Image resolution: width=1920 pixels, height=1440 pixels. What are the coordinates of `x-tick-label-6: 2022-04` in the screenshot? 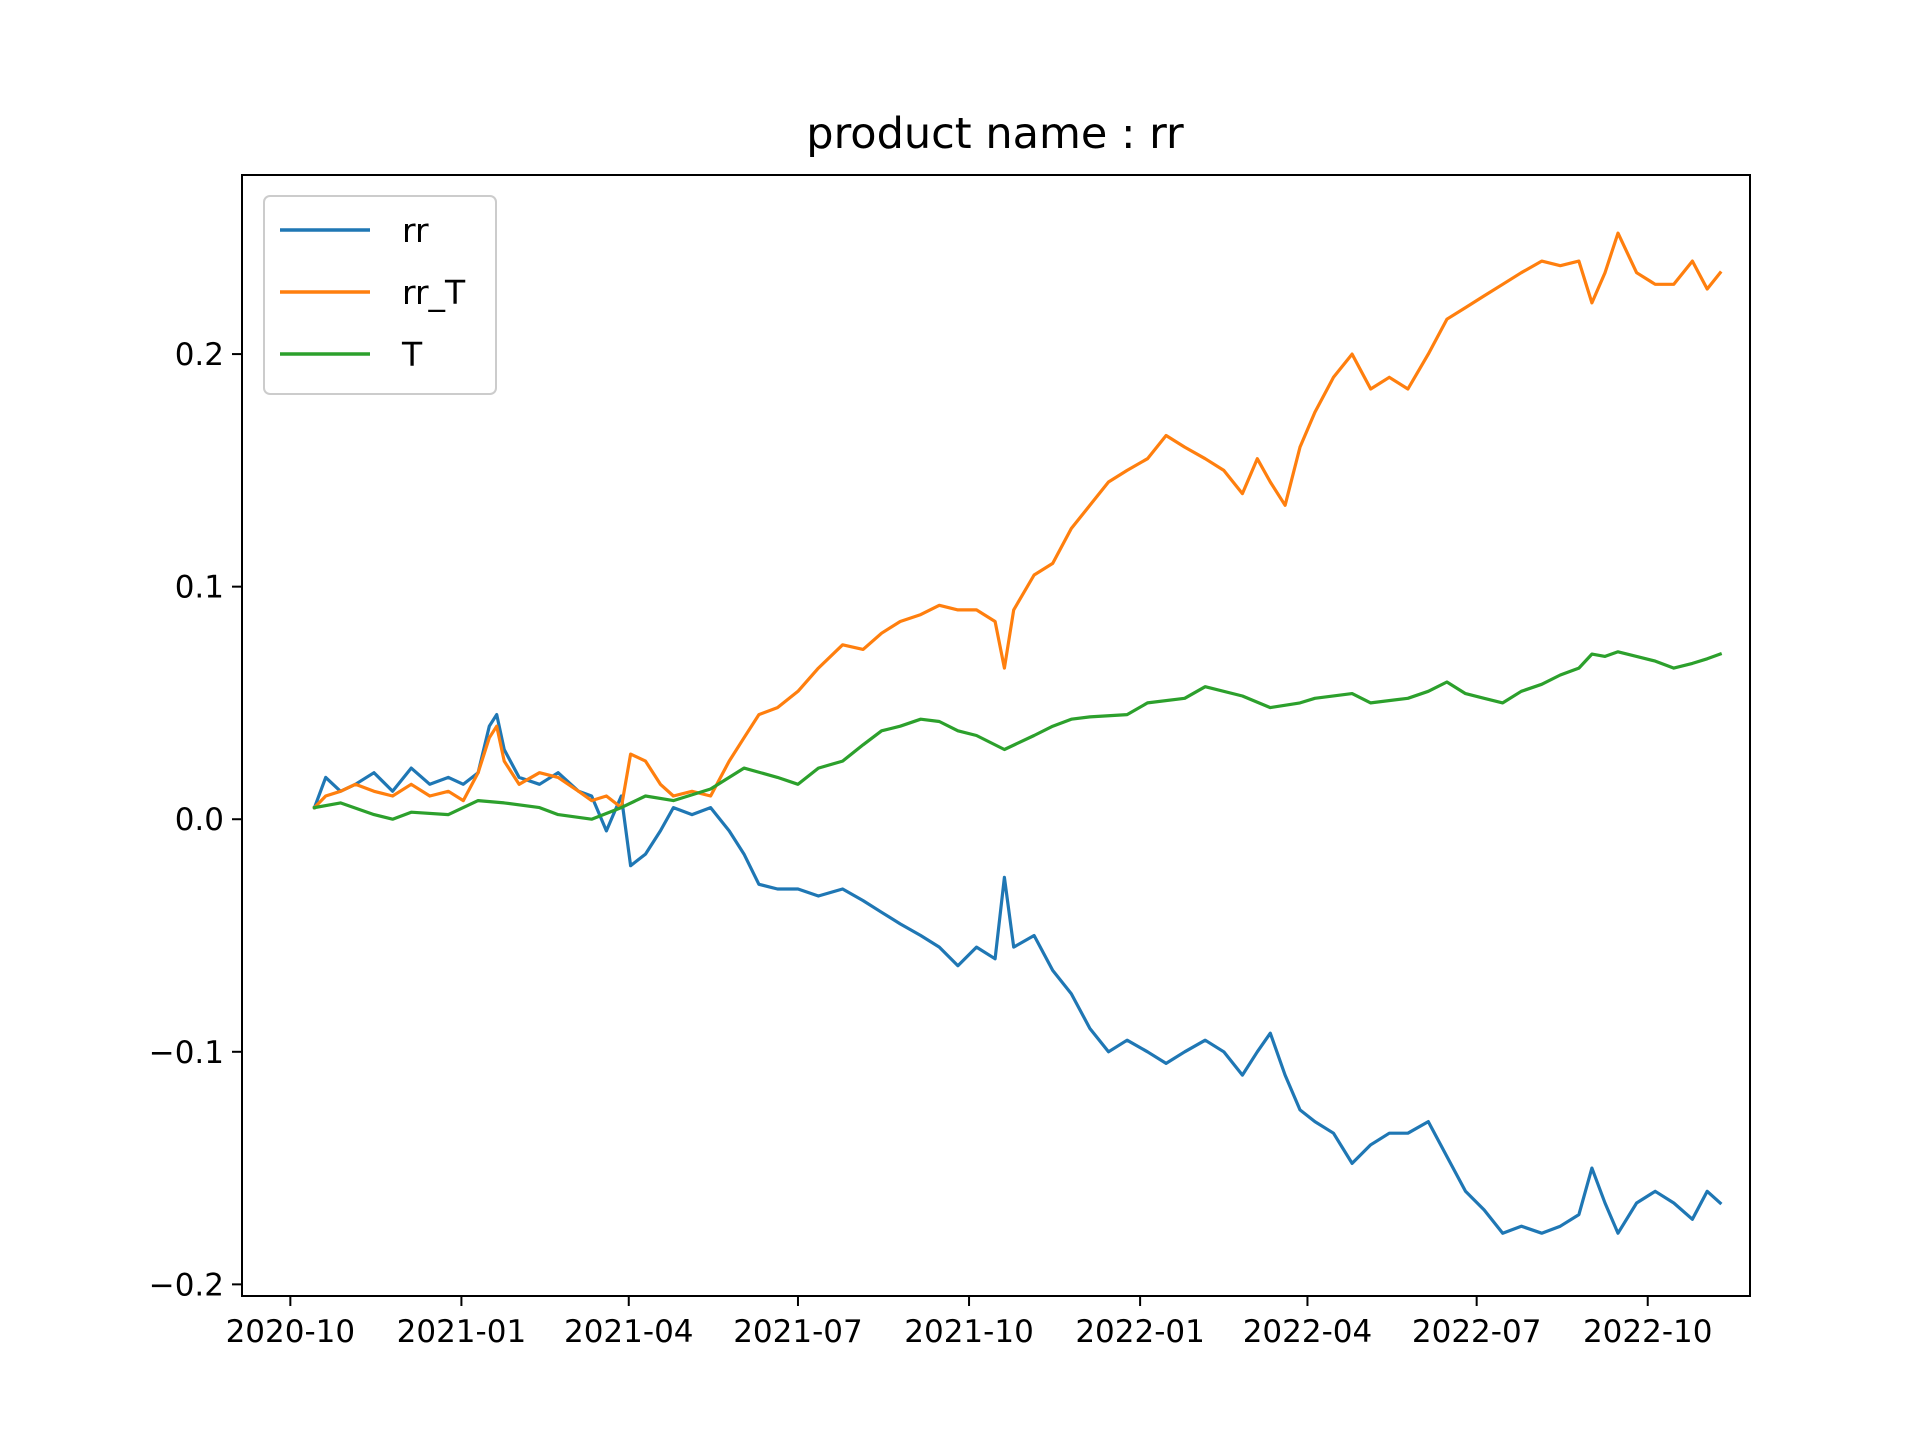 It's located at (1308, 1332).